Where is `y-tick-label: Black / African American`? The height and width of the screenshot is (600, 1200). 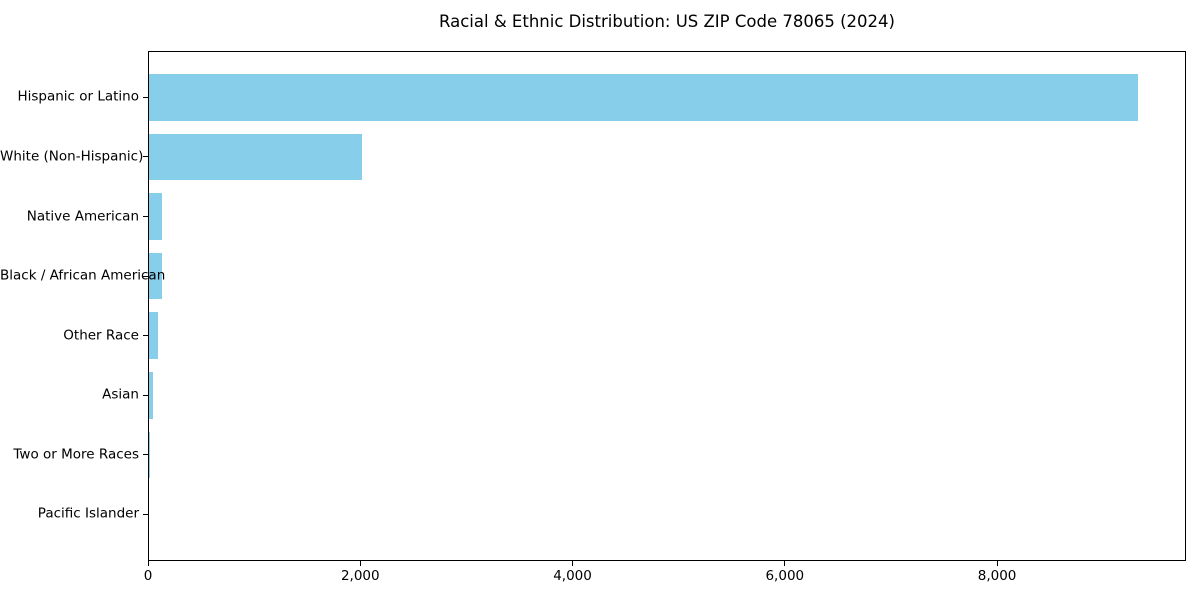 y-tick-label: Black / African American is located at coordinates (83, 275).